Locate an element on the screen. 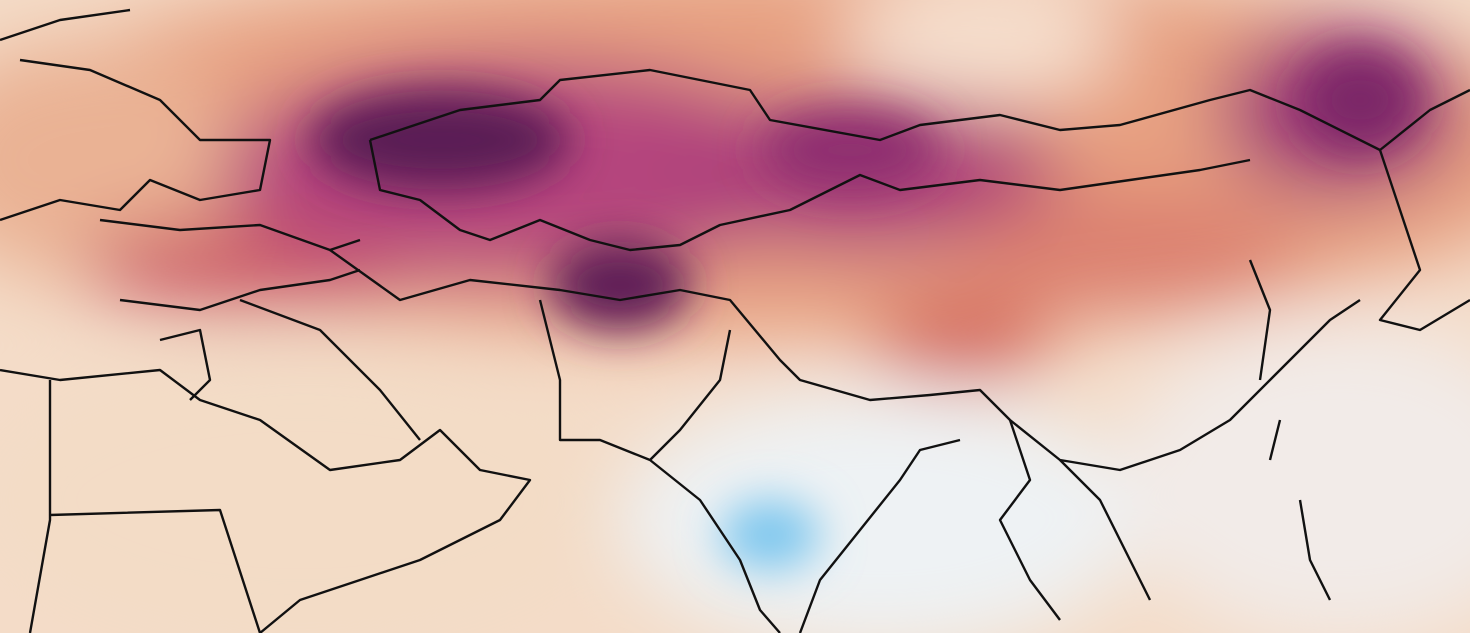 The image size is (1470, 633). cool-india is located at coordinates (770, 535).